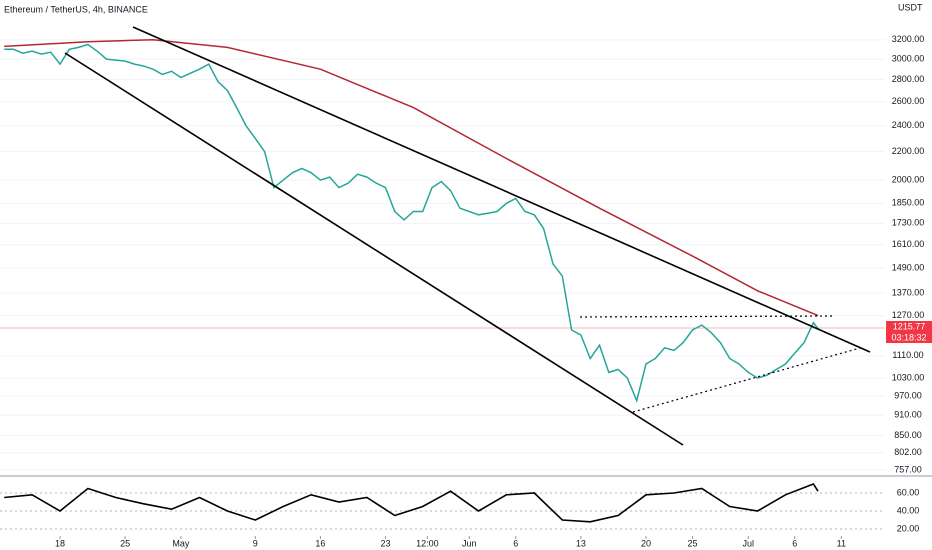  Describe the element at coordinates (908, 125) in the screenshot. I see `y-tick-label: 2400.00` at that location.